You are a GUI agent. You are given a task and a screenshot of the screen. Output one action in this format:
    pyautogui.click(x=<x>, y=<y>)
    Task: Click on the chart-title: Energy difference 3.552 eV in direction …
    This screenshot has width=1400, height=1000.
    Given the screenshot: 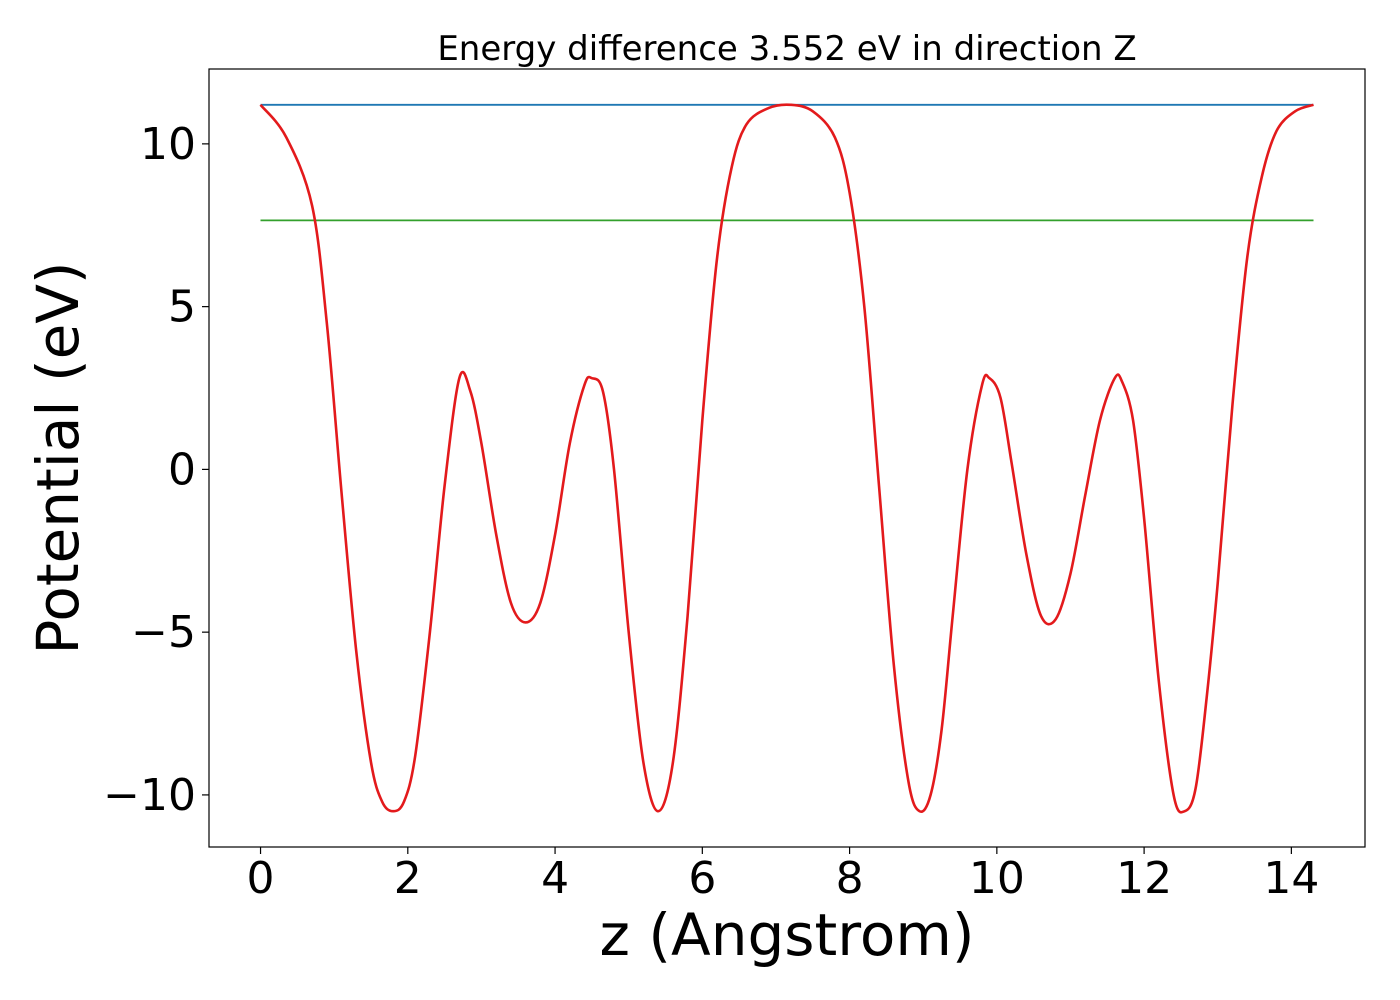 What is the action you would take?
    pyautogui.click(x=786, y=49)
    